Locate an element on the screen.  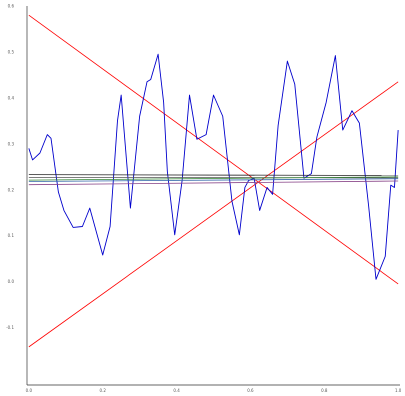
y-tick-label: 0.1 is located at coordinates (11, 235).